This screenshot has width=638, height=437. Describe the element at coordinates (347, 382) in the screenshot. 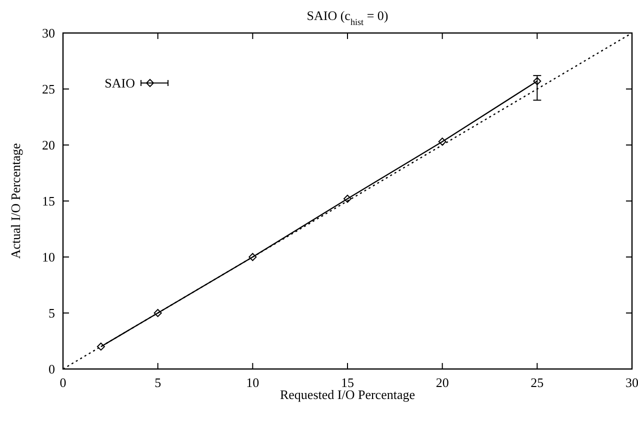

I see `x-tick-label: 15` at that location.